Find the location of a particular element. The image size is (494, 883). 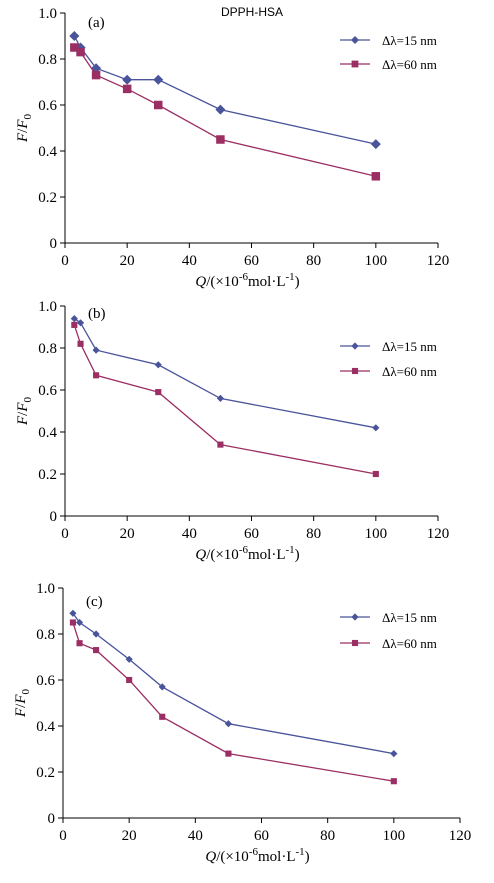

x-tick-label: 40 is located at coordinates (189, 261).